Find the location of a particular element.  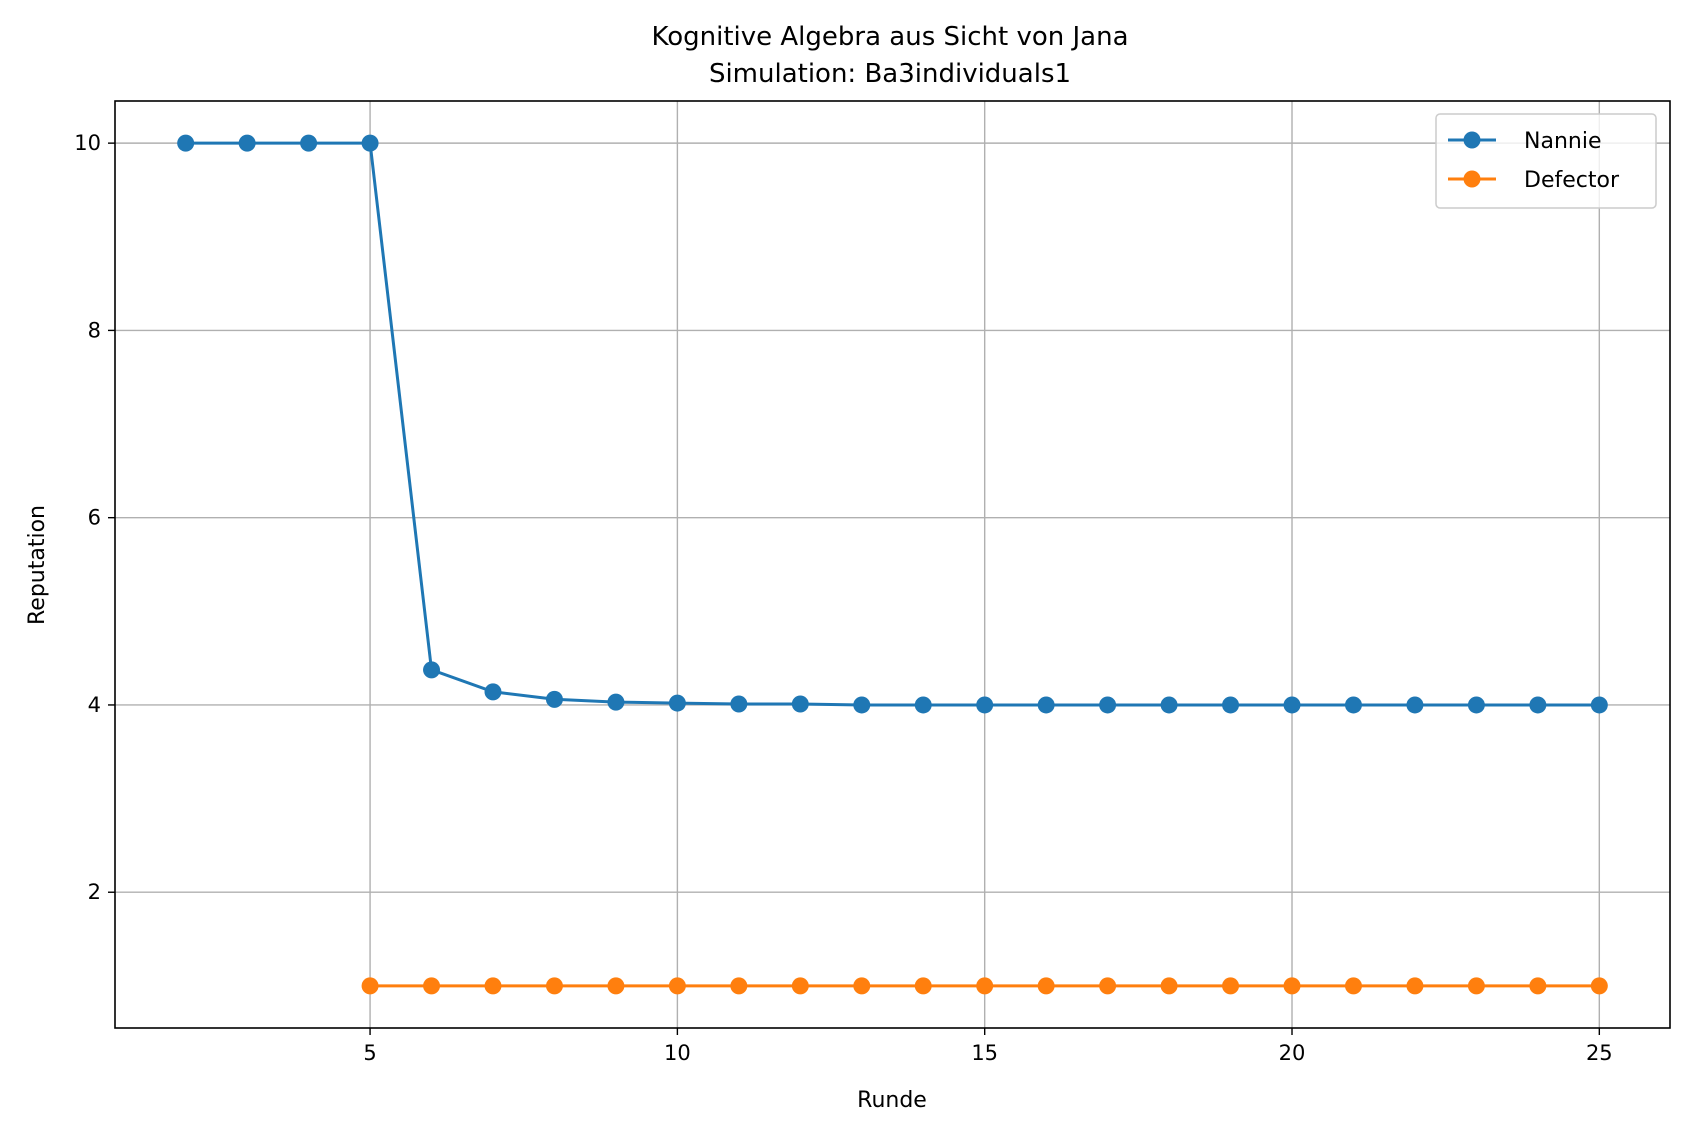

legend: Nannie Defector is located at coordinates (1546, 161).